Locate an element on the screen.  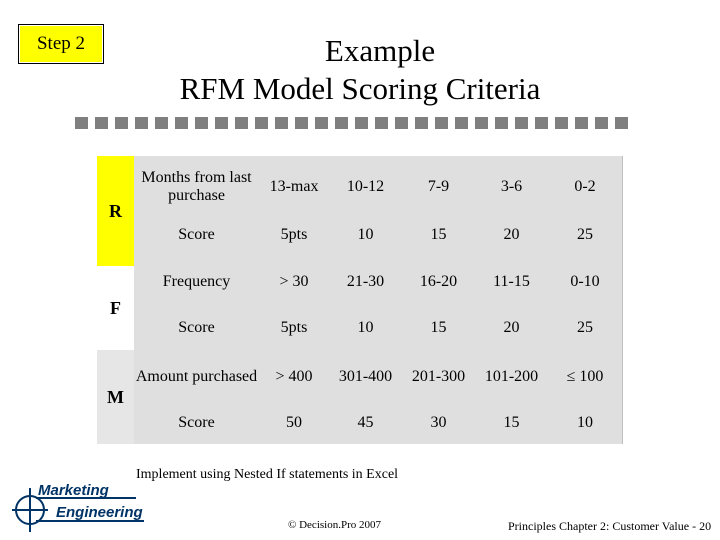
row-label: Frequency is located at coordinates (196, 281).